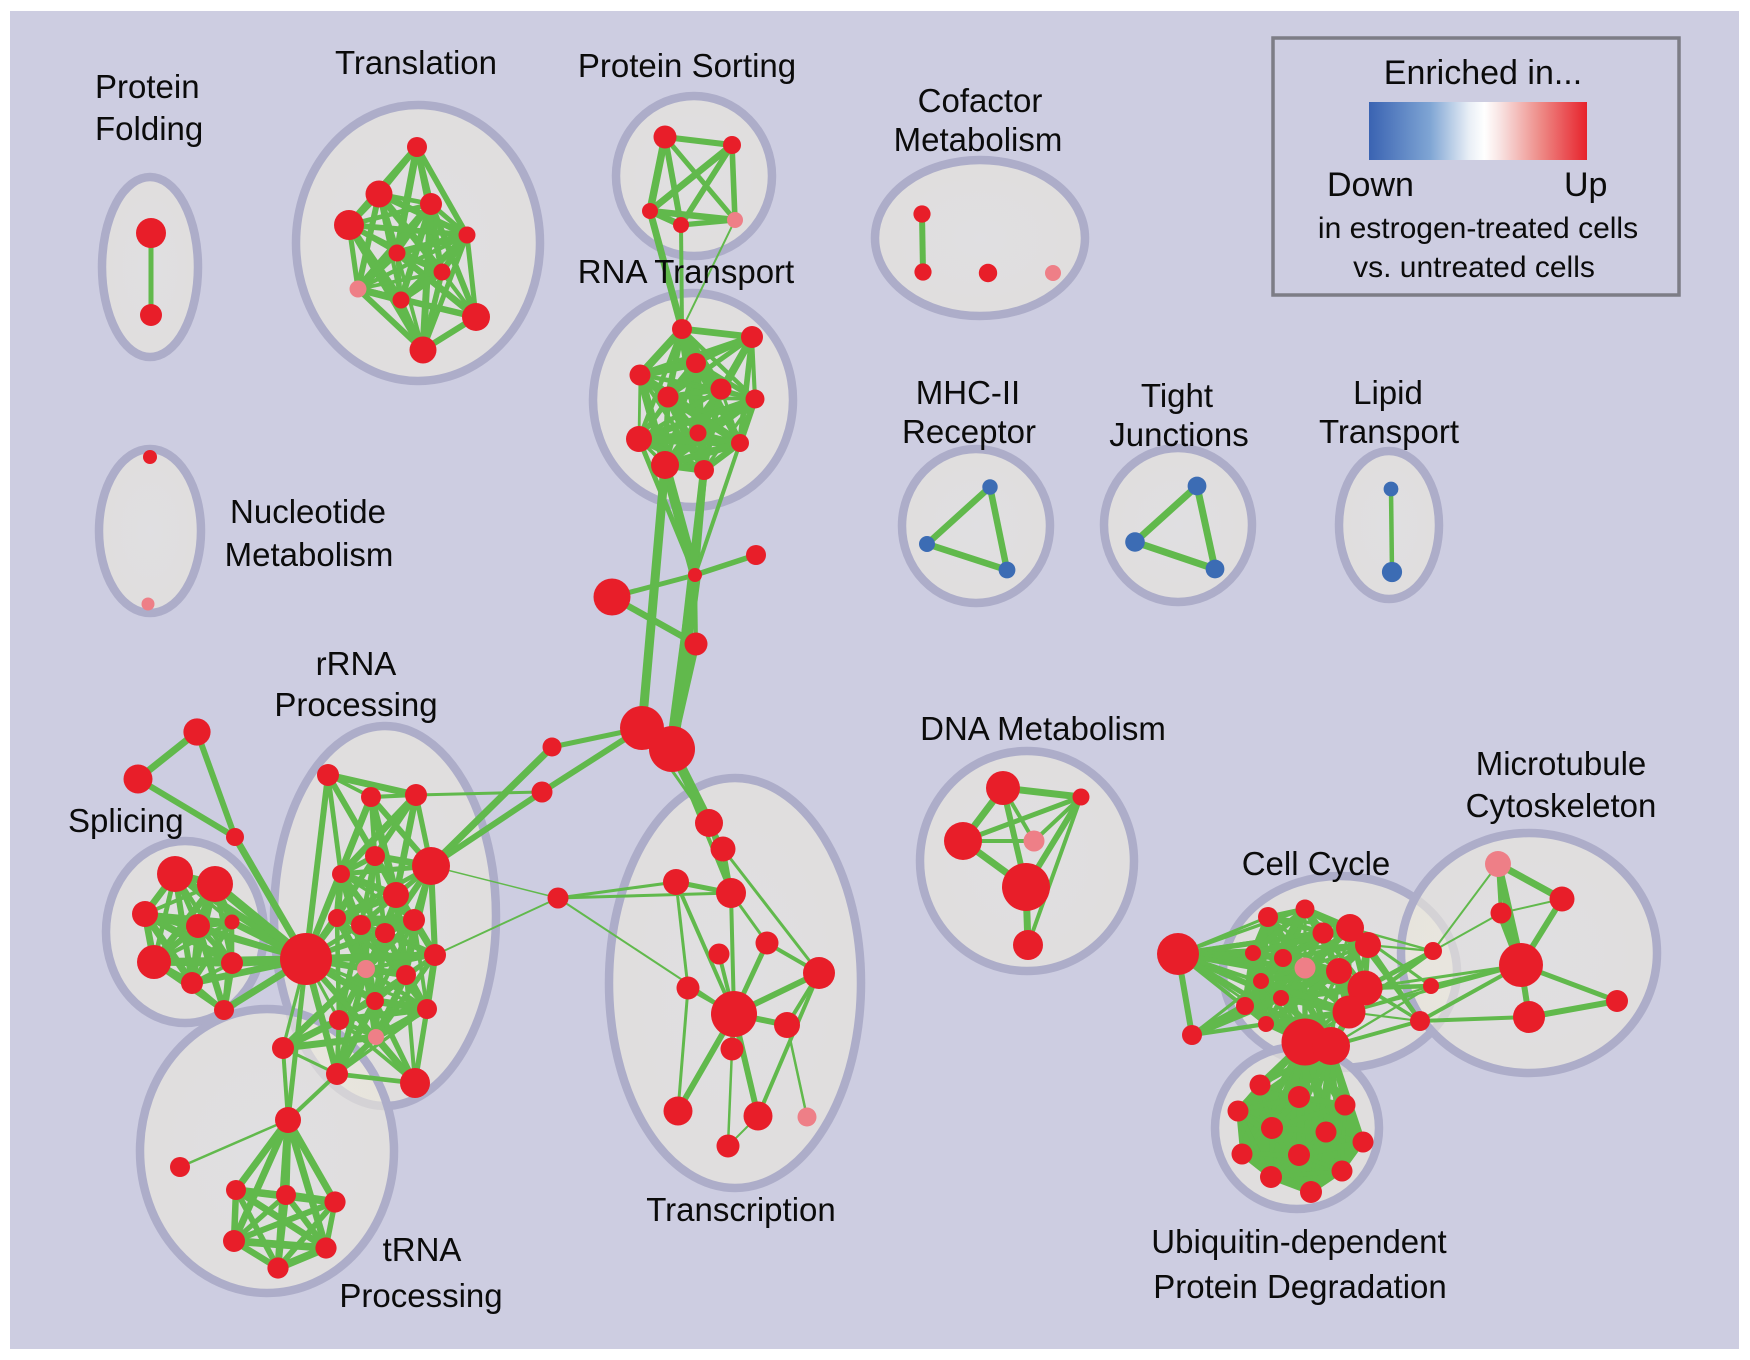 Image resolution: width=1750 pixels, height=1360 pixels. What do you see at coordinates (1388, 392) in the screenshot?
I see `svg-text: Lipid` at bounding box center [1388, 392].